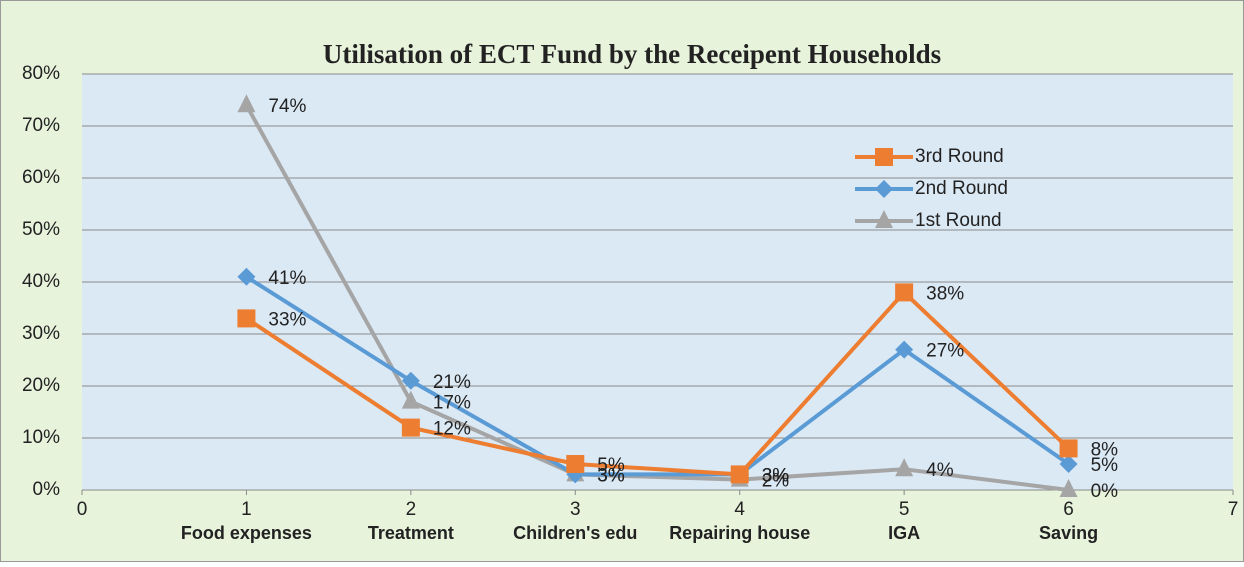 Image resolution: width=1244 pixels, height=567 pixels. What do you see at coordinates (904, 509) in the screenshot?
I see `x-tick-label: 5` at bounding box center [904, 509].